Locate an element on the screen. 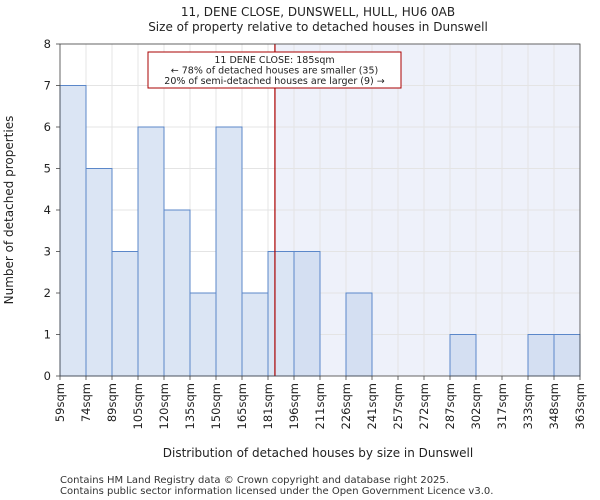 The height and width of the screenshot is (500, 600). y-tick-label: 2 is located at coordinates (47, 293).